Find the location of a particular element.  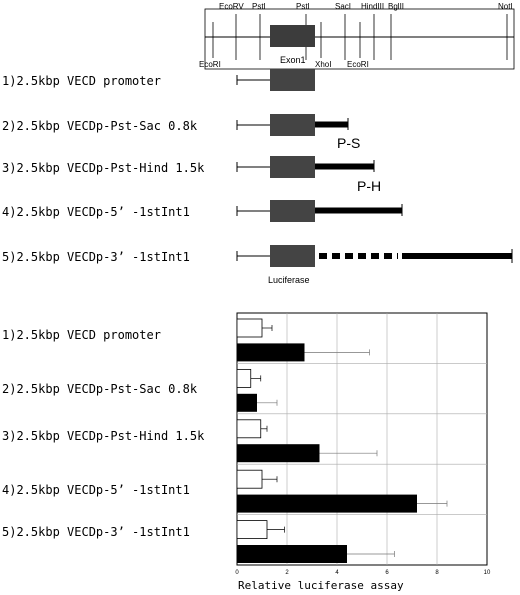

construct-3-exon is located at coordinates (292, 167).